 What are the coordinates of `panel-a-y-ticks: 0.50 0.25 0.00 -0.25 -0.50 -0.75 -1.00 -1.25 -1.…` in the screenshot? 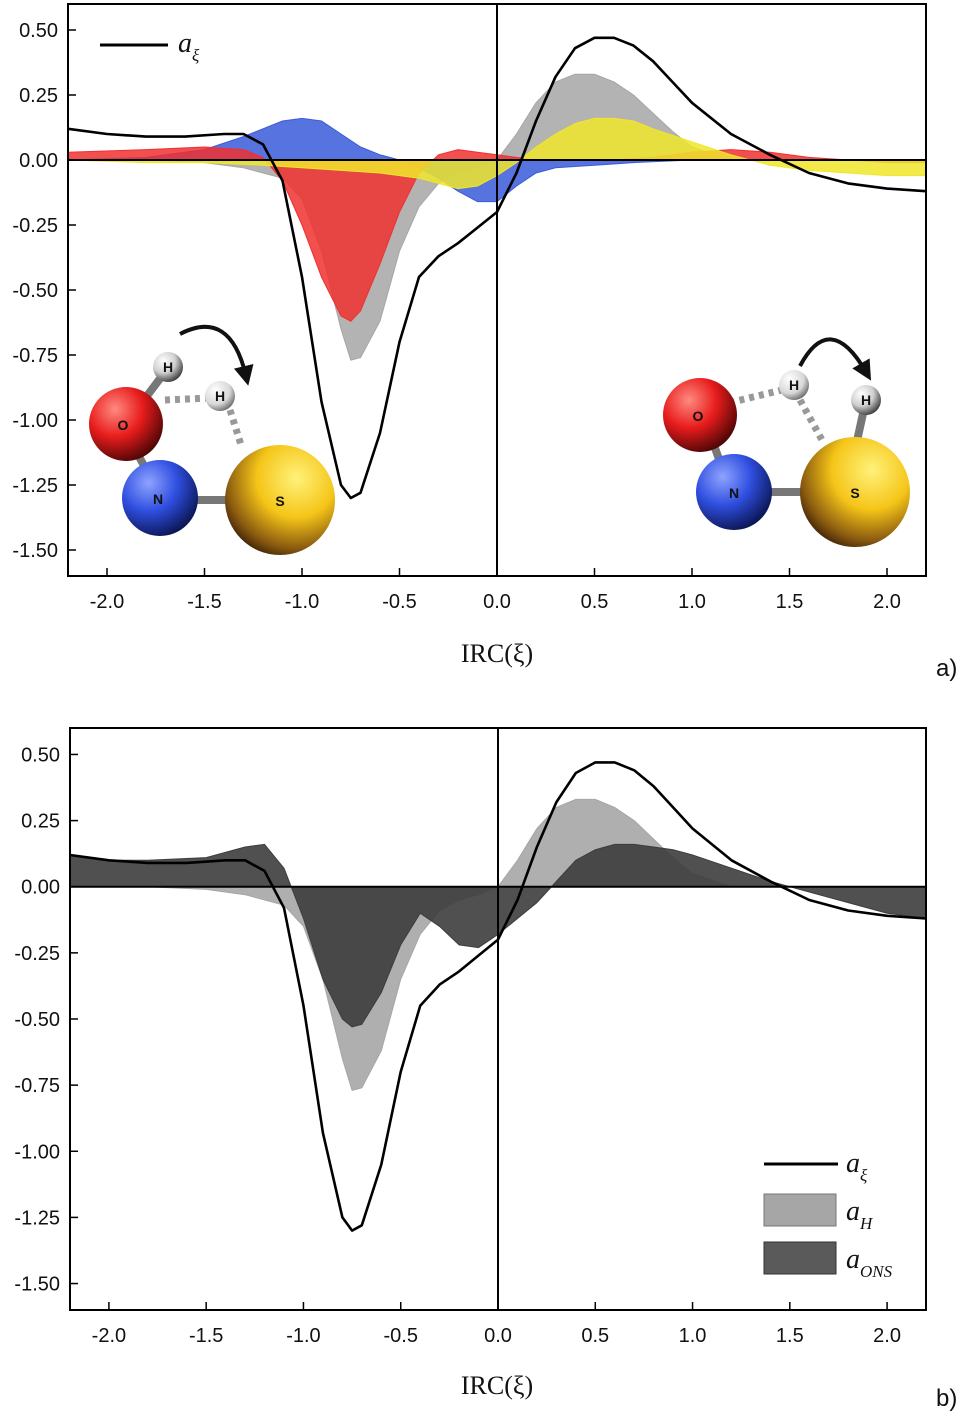 It's located at (44, 291).